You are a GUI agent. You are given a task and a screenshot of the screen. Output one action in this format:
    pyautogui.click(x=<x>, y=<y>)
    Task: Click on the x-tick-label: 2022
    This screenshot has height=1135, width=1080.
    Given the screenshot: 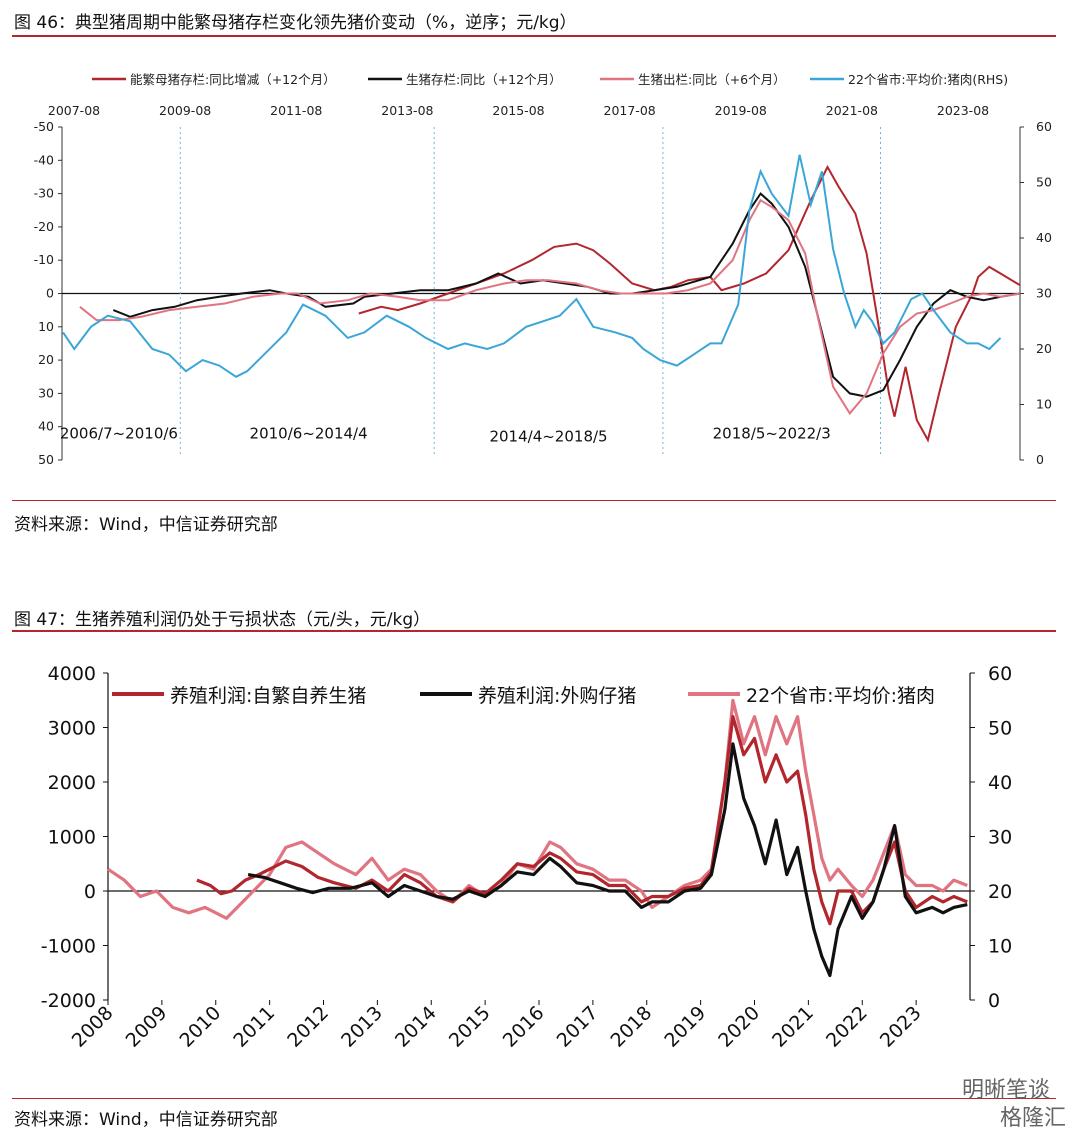 What is the action you would take?
    pyautogui.click(x=847, y=1027)
    